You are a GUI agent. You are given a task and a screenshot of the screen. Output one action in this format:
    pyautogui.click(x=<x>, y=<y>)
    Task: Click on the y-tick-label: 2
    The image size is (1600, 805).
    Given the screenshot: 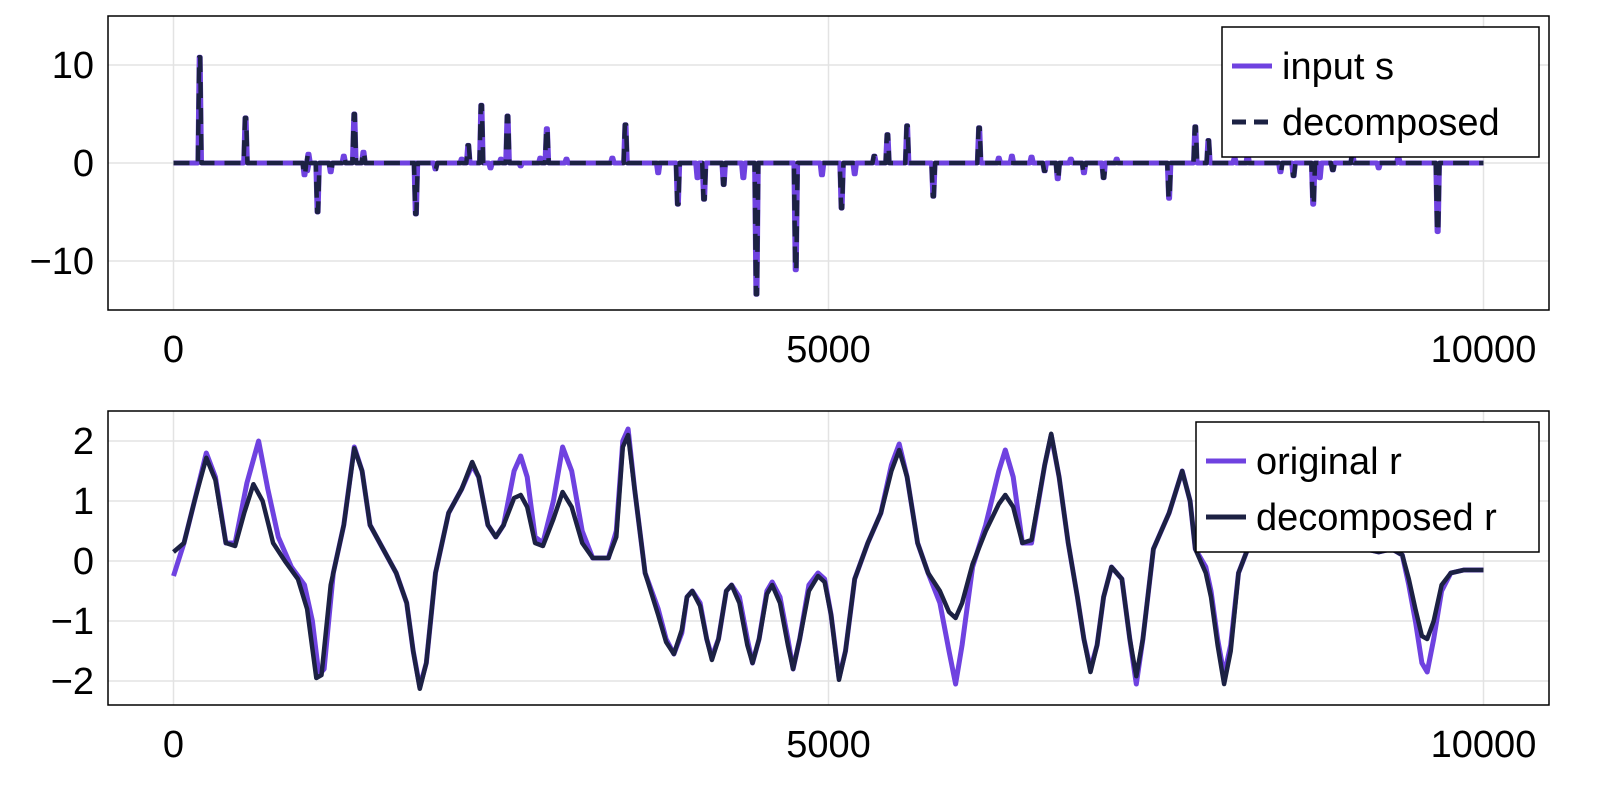 What is the action you would take?
    pyautogui.click(x=83, y=442)
    